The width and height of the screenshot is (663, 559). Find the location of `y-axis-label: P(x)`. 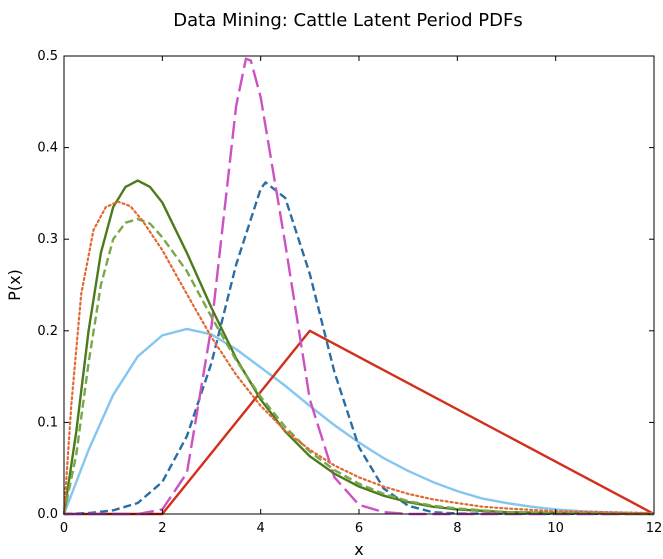

y-axis-label: P(x) is located at coordinates (14, 285).